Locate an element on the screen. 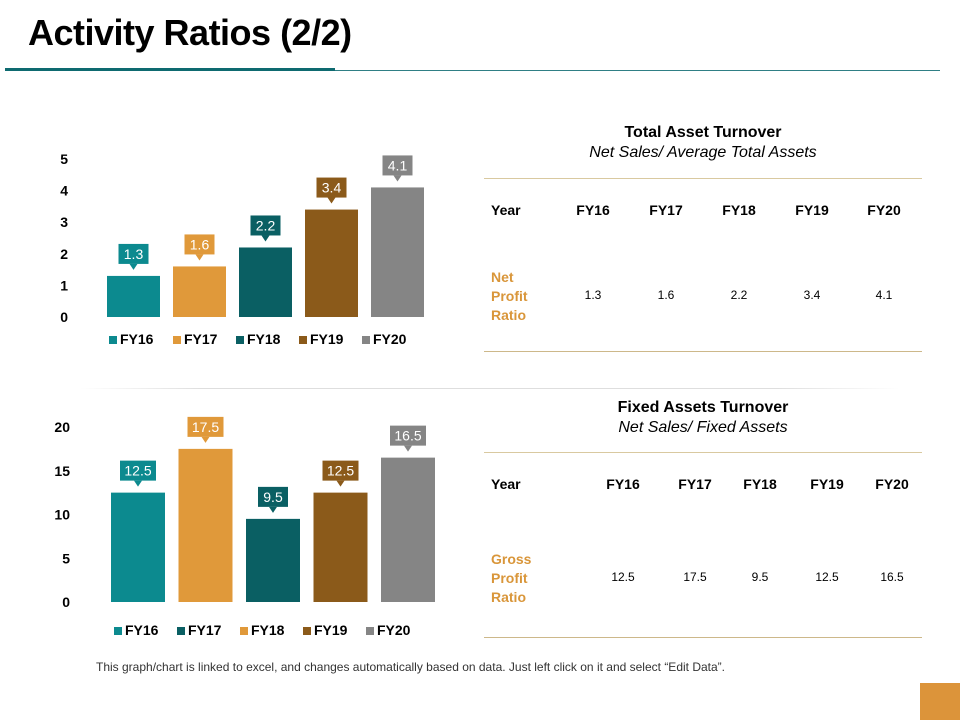 The image size is (960, 720). data-label: 9.5 is located at coordinates (273, 497).